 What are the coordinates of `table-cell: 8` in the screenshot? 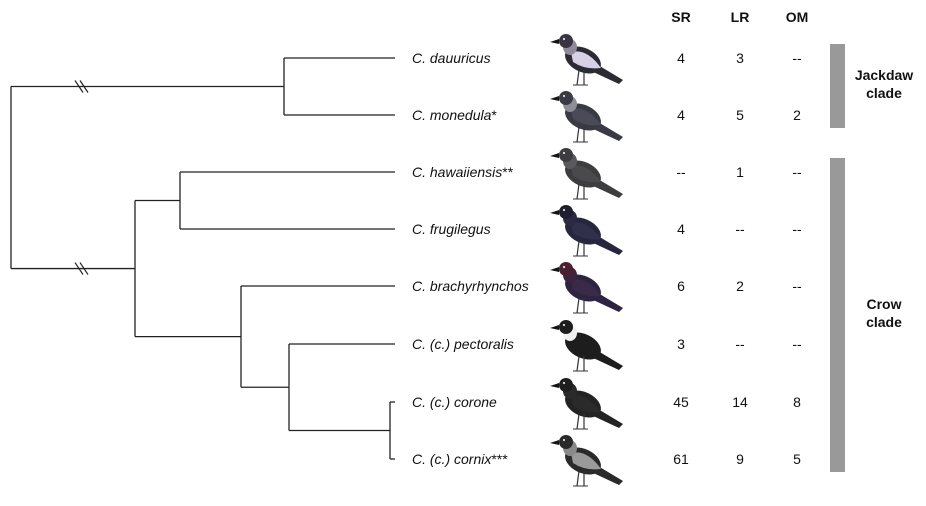 It's located at (797, 402).